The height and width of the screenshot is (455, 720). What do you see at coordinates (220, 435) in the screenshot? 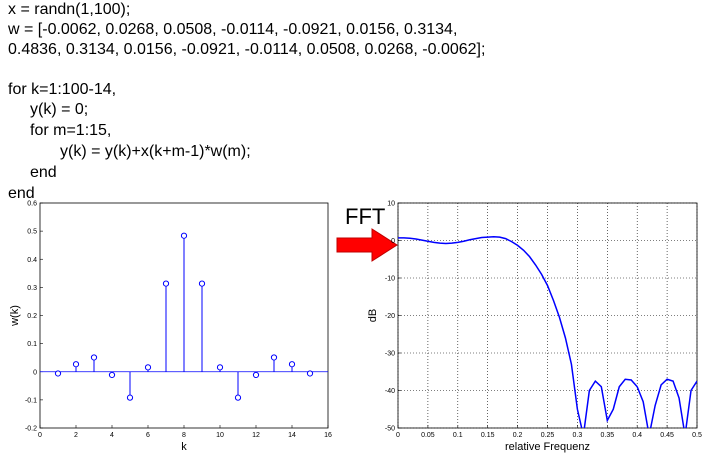
I see `x-tick-label: 10` at bounding box center [220, 435].